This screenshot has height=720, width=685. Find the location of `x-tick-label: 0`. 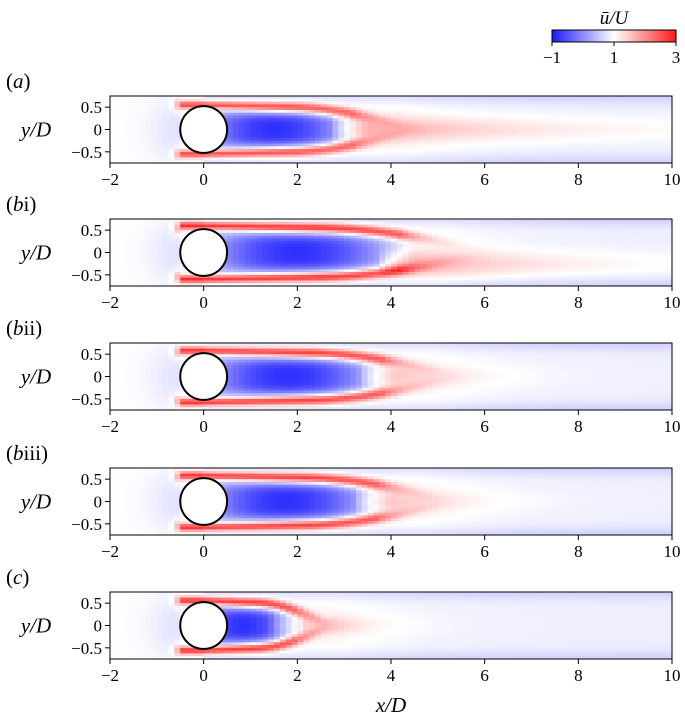

x-tick-label: 0 is located at coordinates (203, 179).